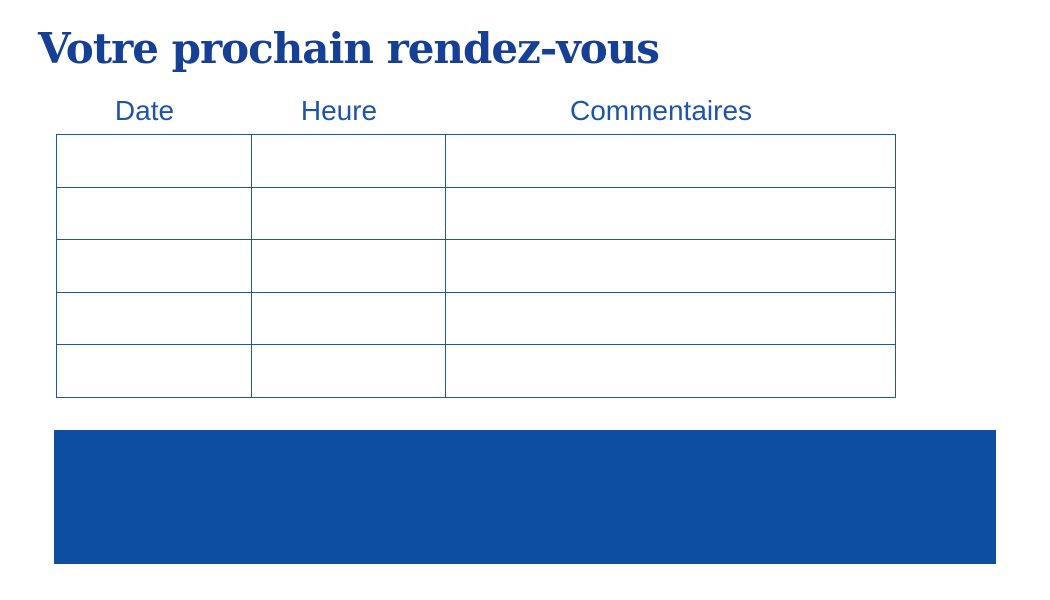  What do you see at coordinates (339, 110) in the screenshot?
I see `column-header-heure: Heure` at bounding box center [339, 110].